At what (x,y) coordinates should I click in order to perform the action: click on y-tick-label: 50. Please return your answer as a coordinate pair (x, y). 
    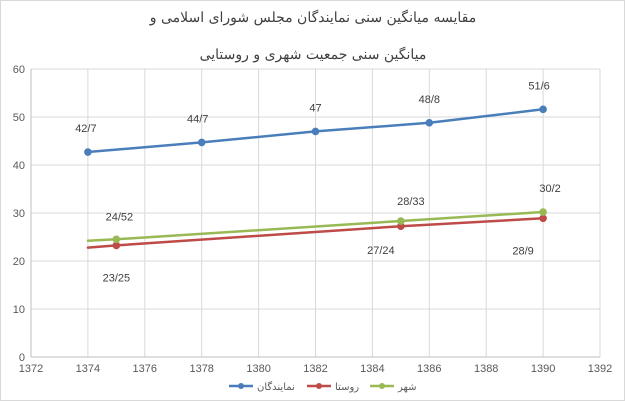
    Looking at the image, I should click on (19, 118).